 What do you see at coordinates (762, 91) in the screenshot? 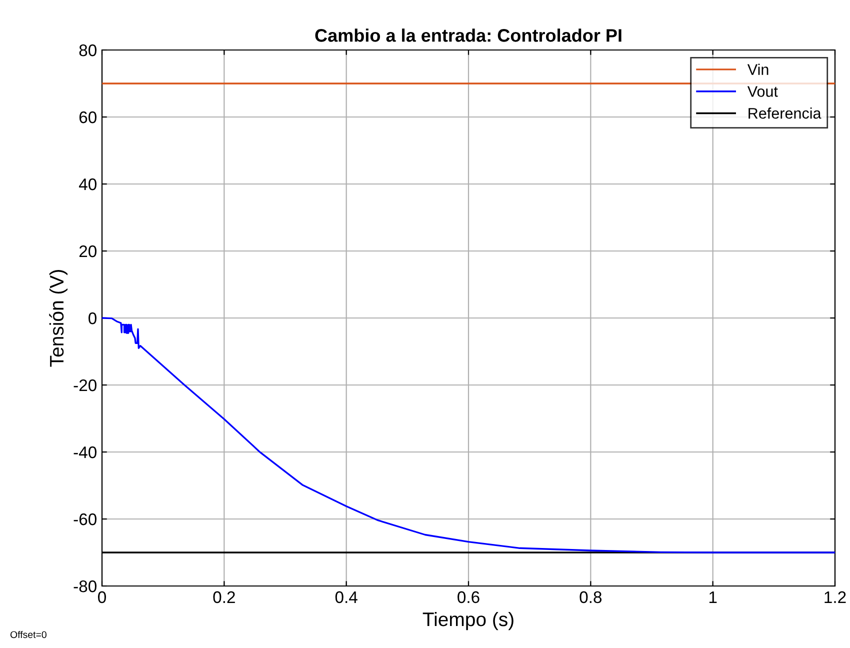
I see `legend-label: Vout` at bounding box center [762, 91].